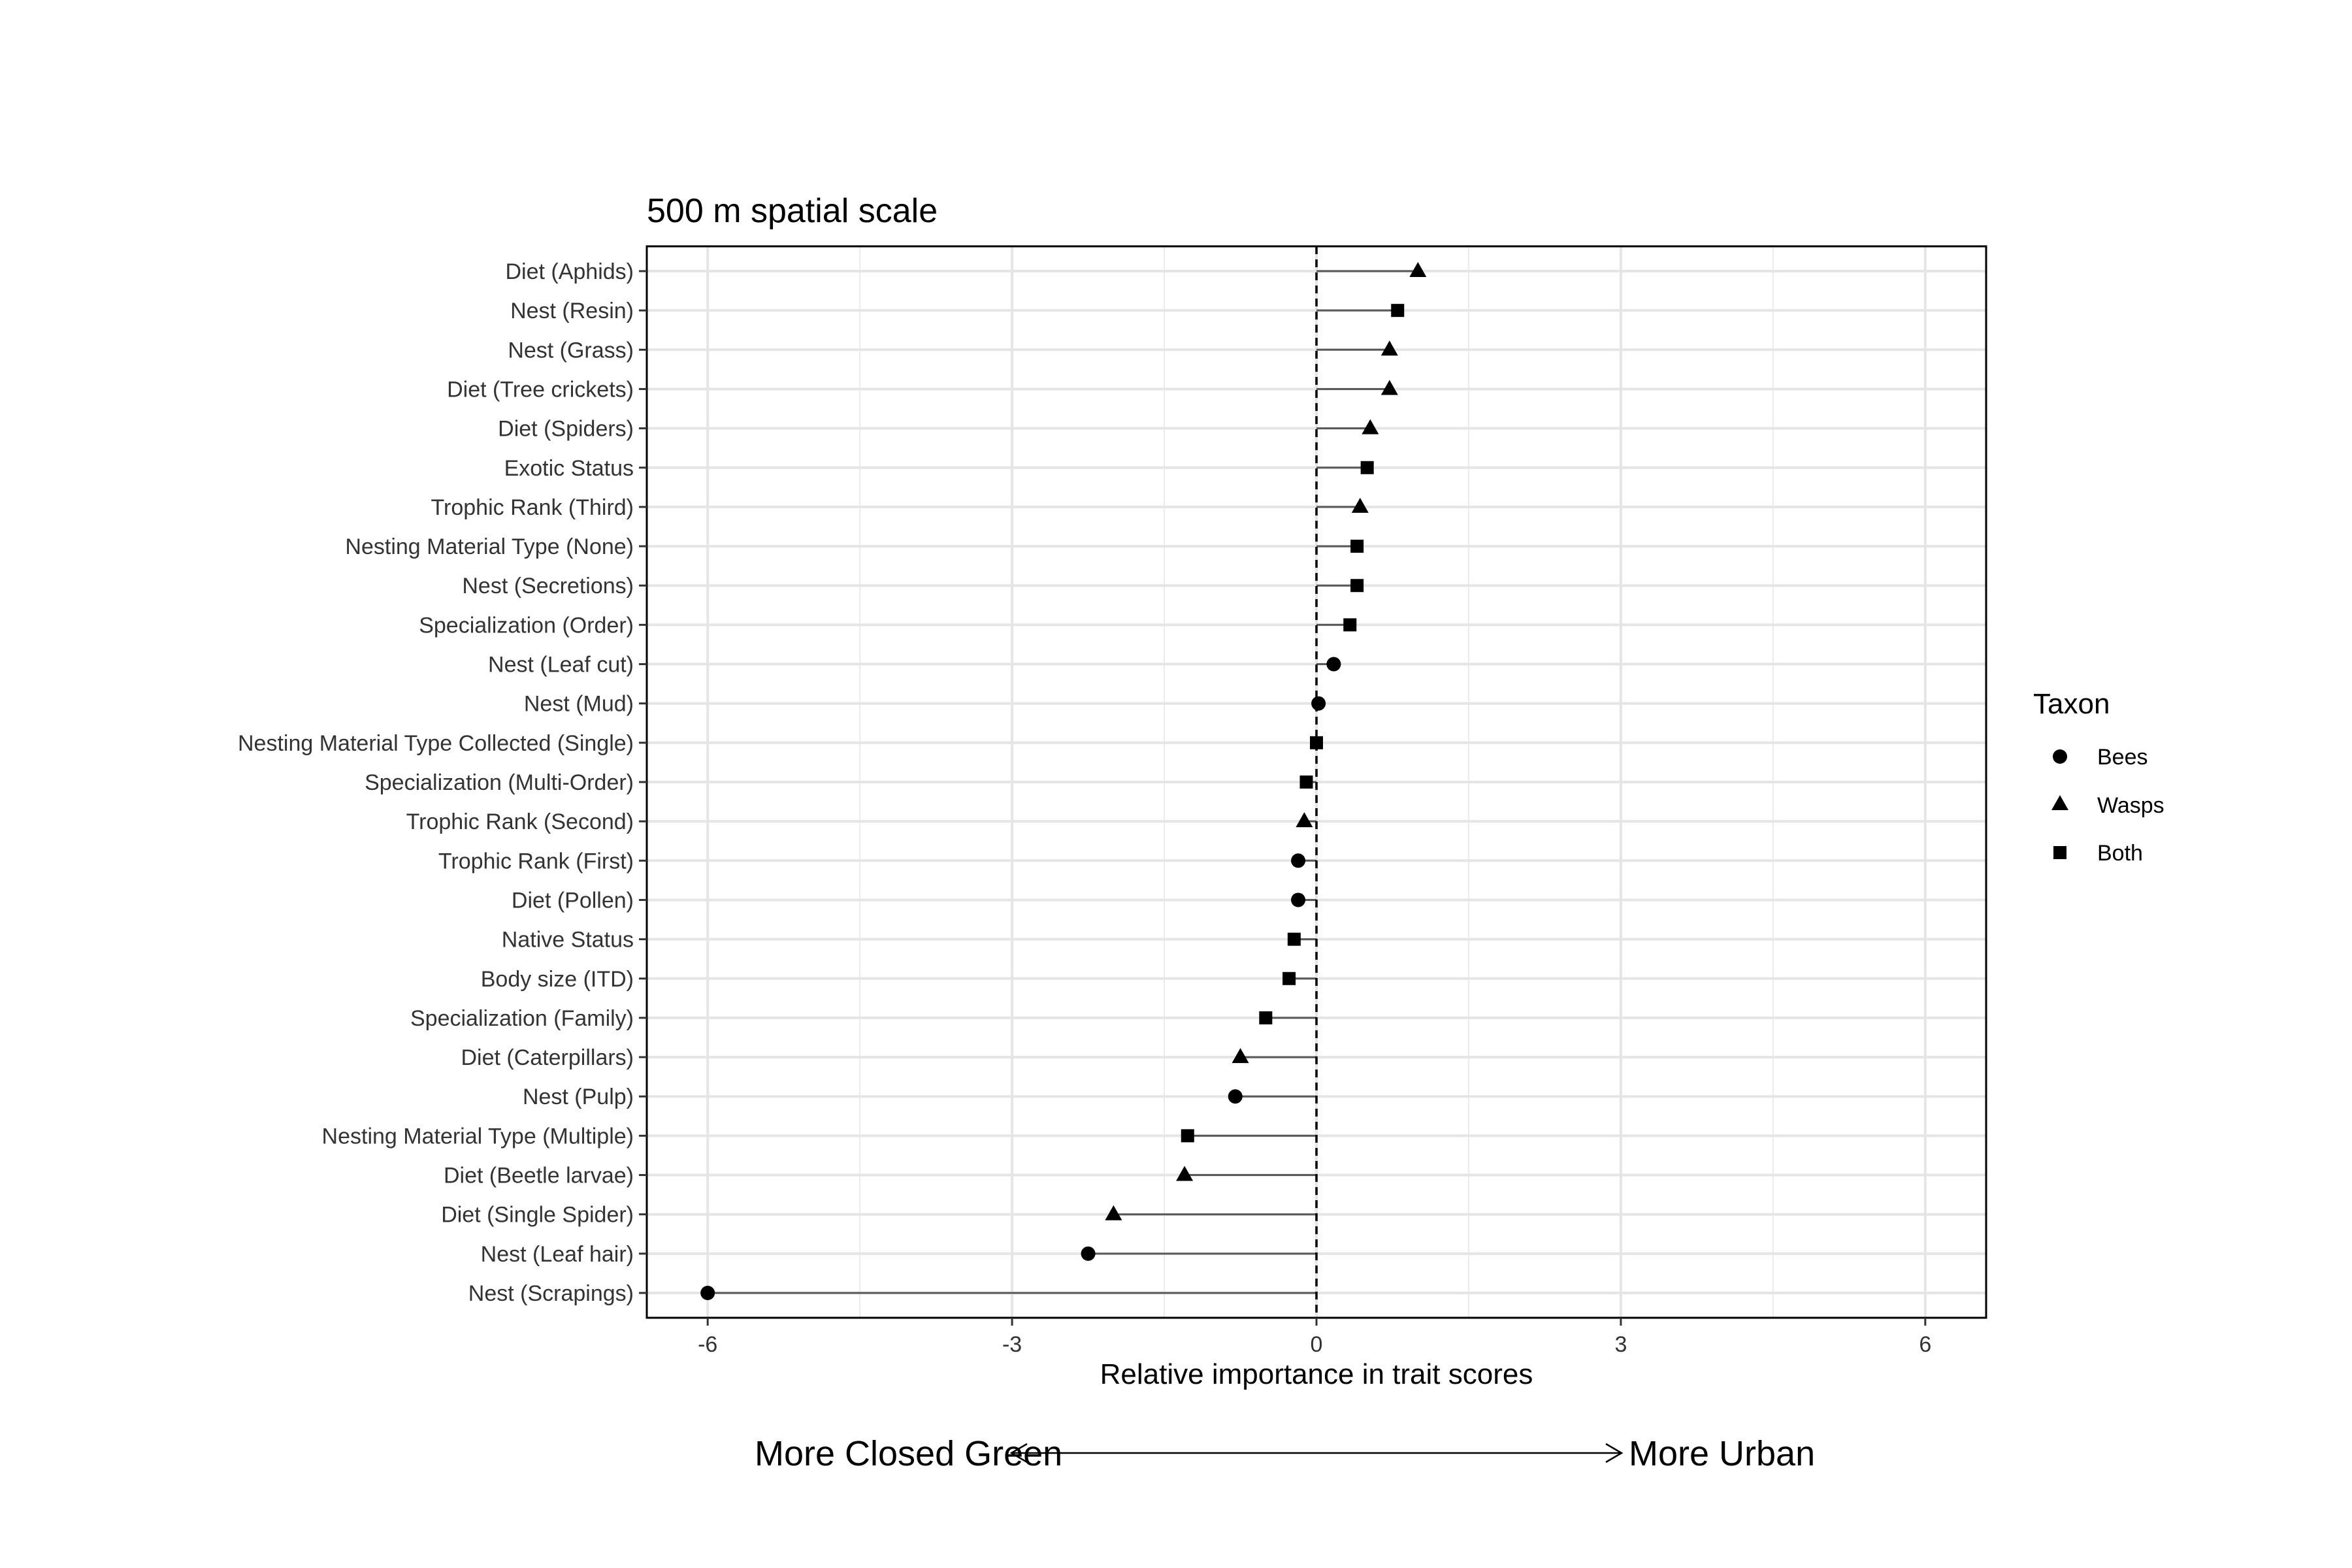  What do you see at coordinates (548, 586) in the screenshot?
I see `y-tick-label: Nest (Secretions)` at bounding box center [548, 586].